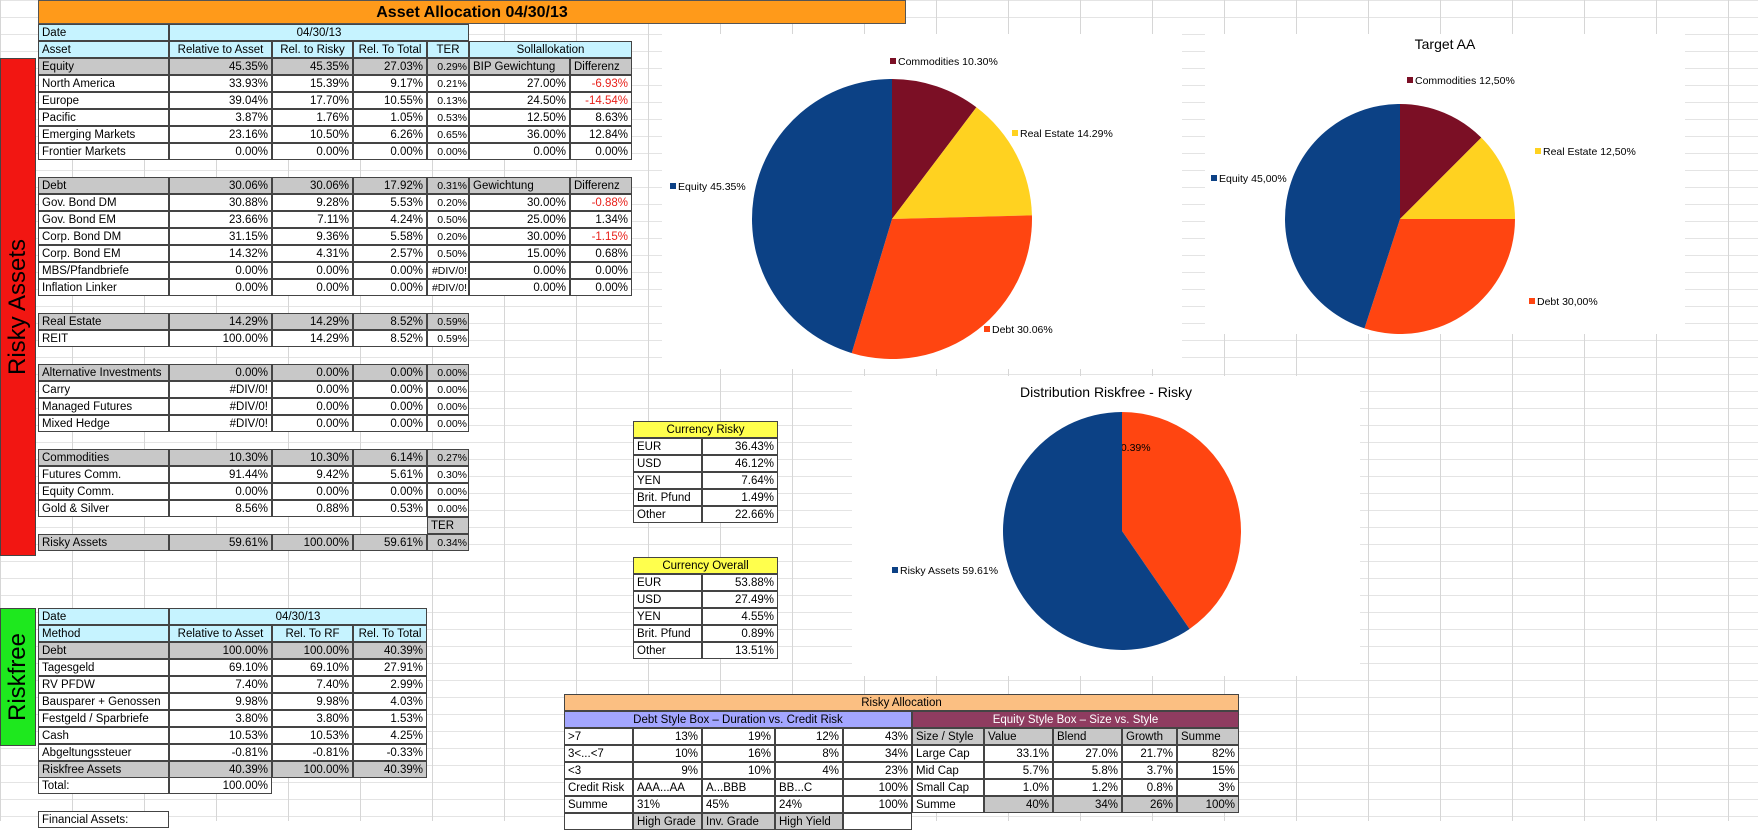 This screenshot has width=1758, height=830. Describe the element at coordinates (103, 650) in the screenshot. I see `rf-group-name-cell: Debt` at that location.